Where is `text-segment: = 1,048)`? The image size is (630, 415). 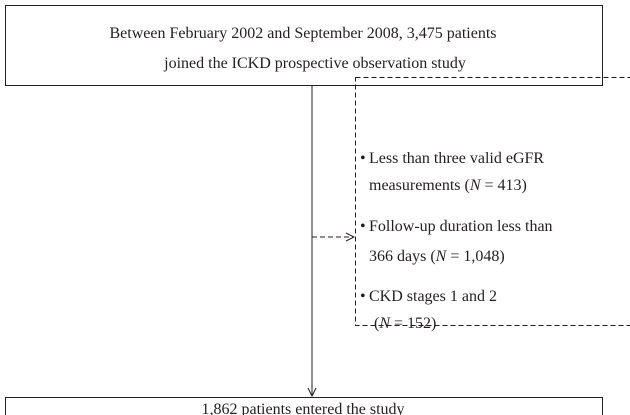 text-segment: = 1,048) is located at coordinates (475, 256).